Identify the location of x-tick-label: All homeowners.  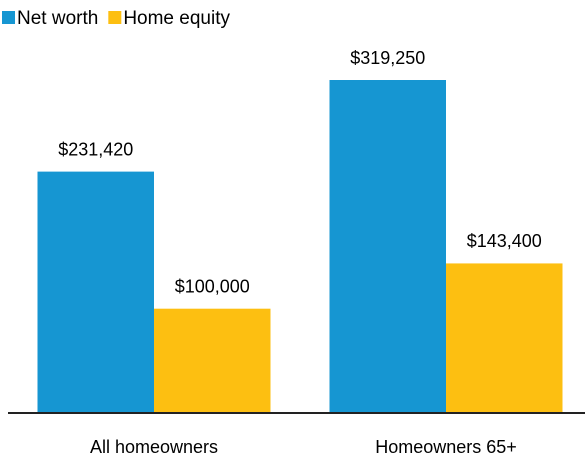
(154, 447).